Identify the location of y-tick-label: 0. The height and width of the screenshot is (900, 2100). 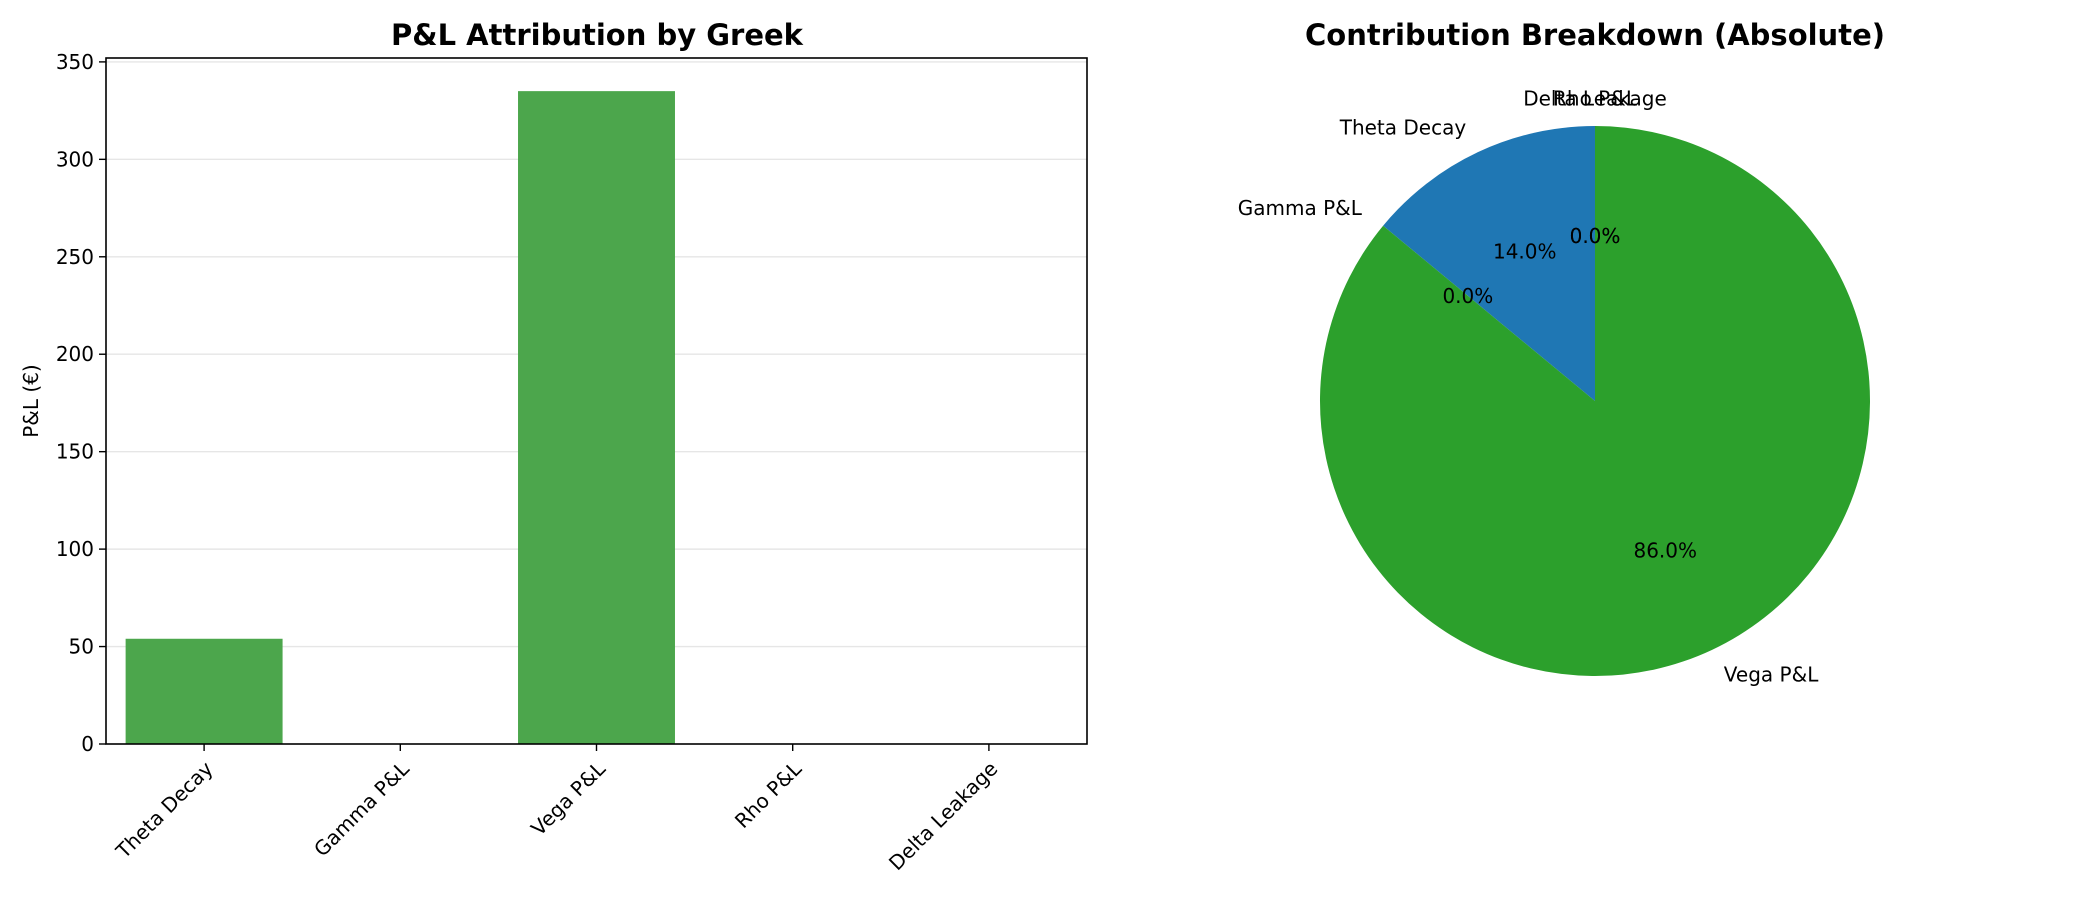
(87, 744).